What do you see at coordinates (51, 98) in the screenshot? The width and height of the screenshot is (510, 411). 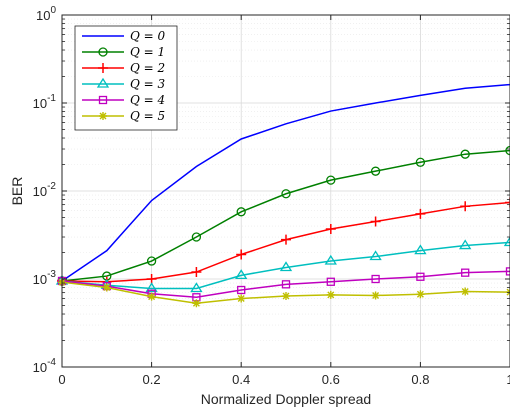 I see `y-tick-exponent: -1` at bounding box center [51, 98].